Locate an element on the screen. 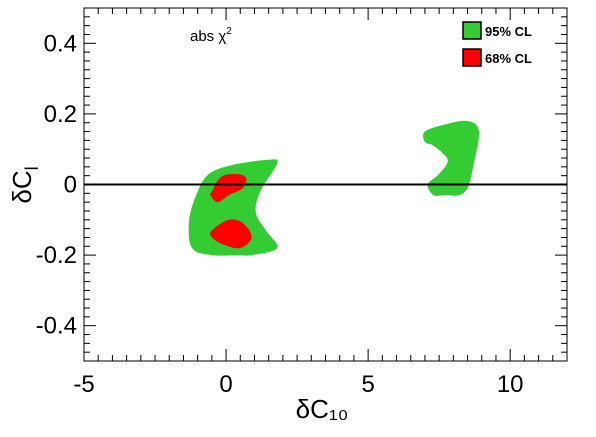  x-tick-label: 0 is located at coordinates (225, 384).